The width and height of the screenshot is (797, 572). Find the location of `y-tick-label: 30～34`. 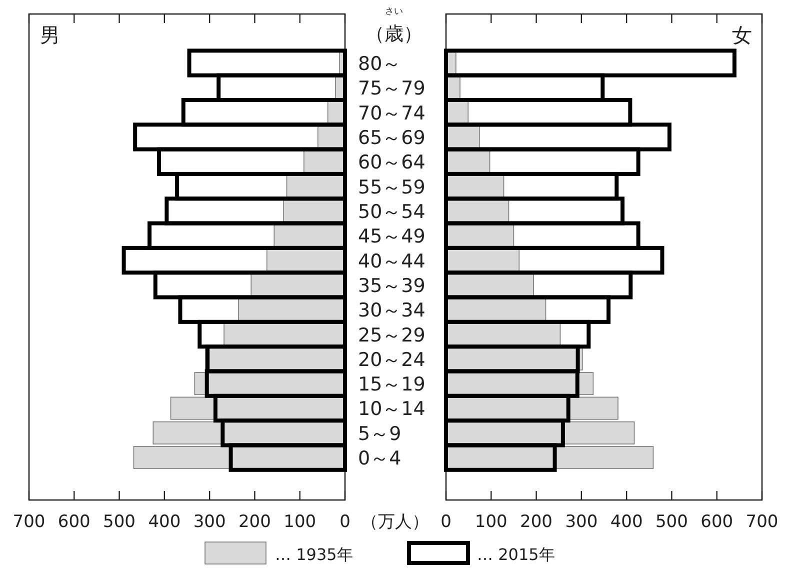

y-tick-label: 30～34 is located at coordinates (392, 311).